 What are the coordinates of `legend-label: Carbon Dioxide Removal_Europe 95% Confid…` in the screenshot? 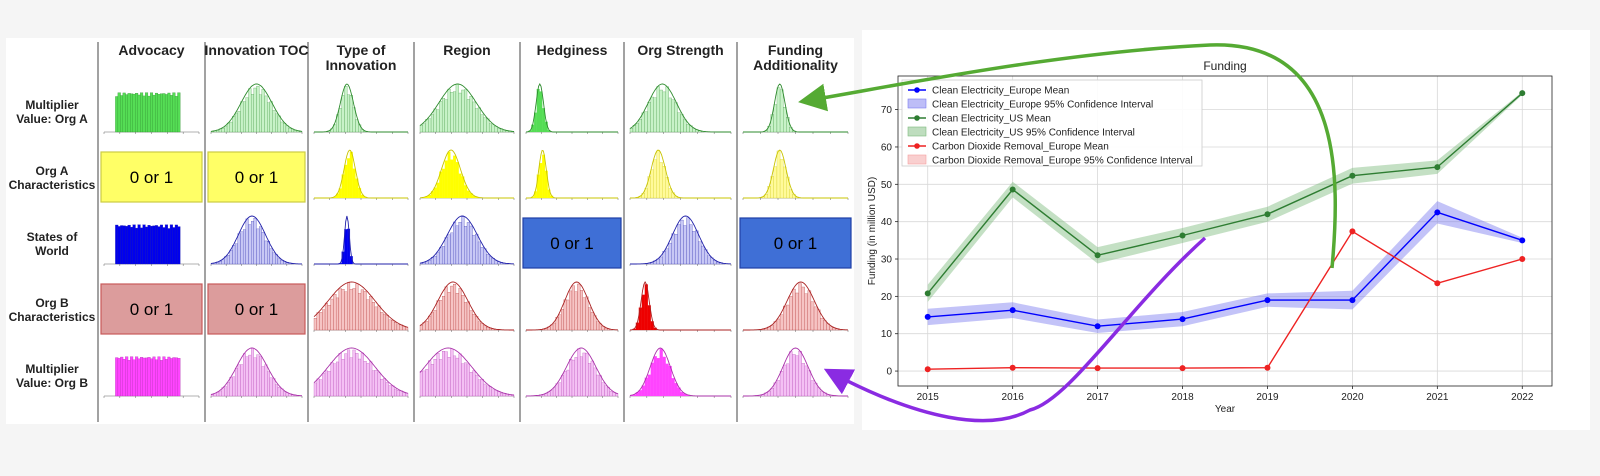 It's located at (1062, 161).